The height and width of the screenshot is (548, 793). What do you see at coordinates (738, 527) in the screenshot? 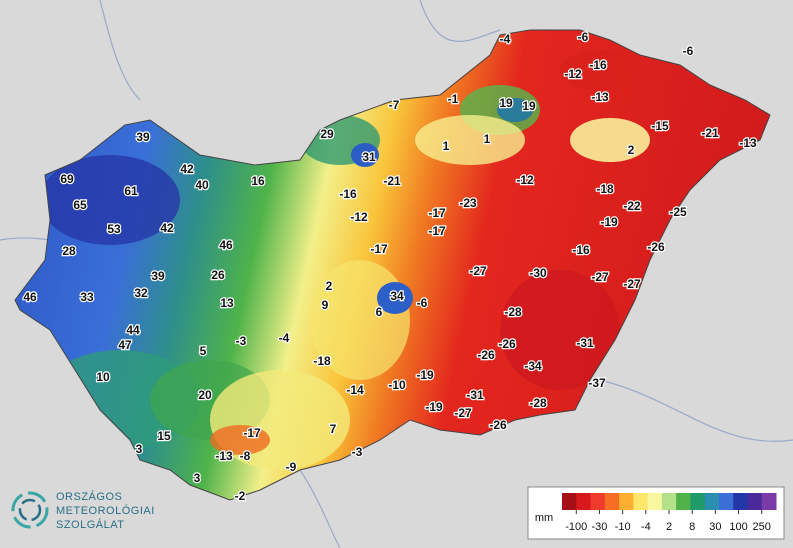
I see `colorbar-tick-label: 100` at bounding box center [738, 527].